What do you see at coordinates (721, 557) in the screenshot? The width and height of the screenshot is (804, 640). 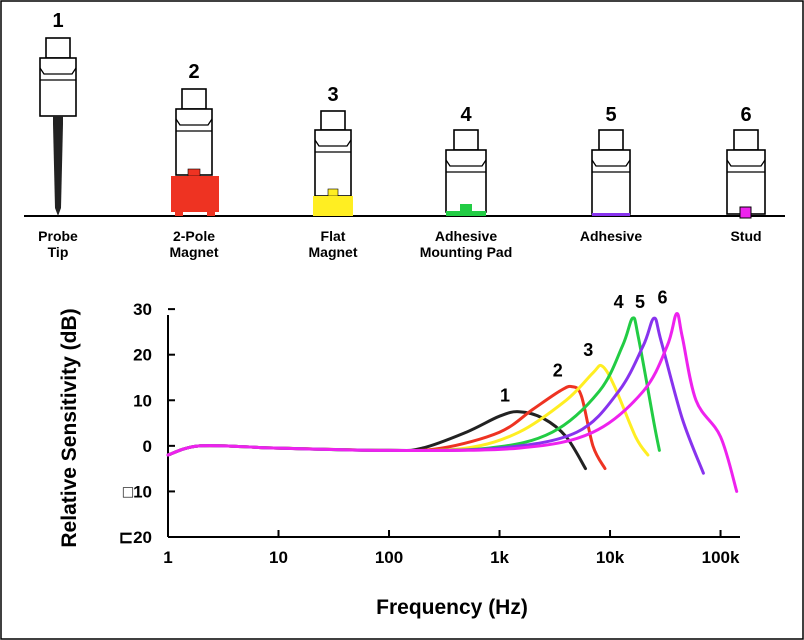 I see `x-tick-label: 100k` at bounding box center [721, 557].